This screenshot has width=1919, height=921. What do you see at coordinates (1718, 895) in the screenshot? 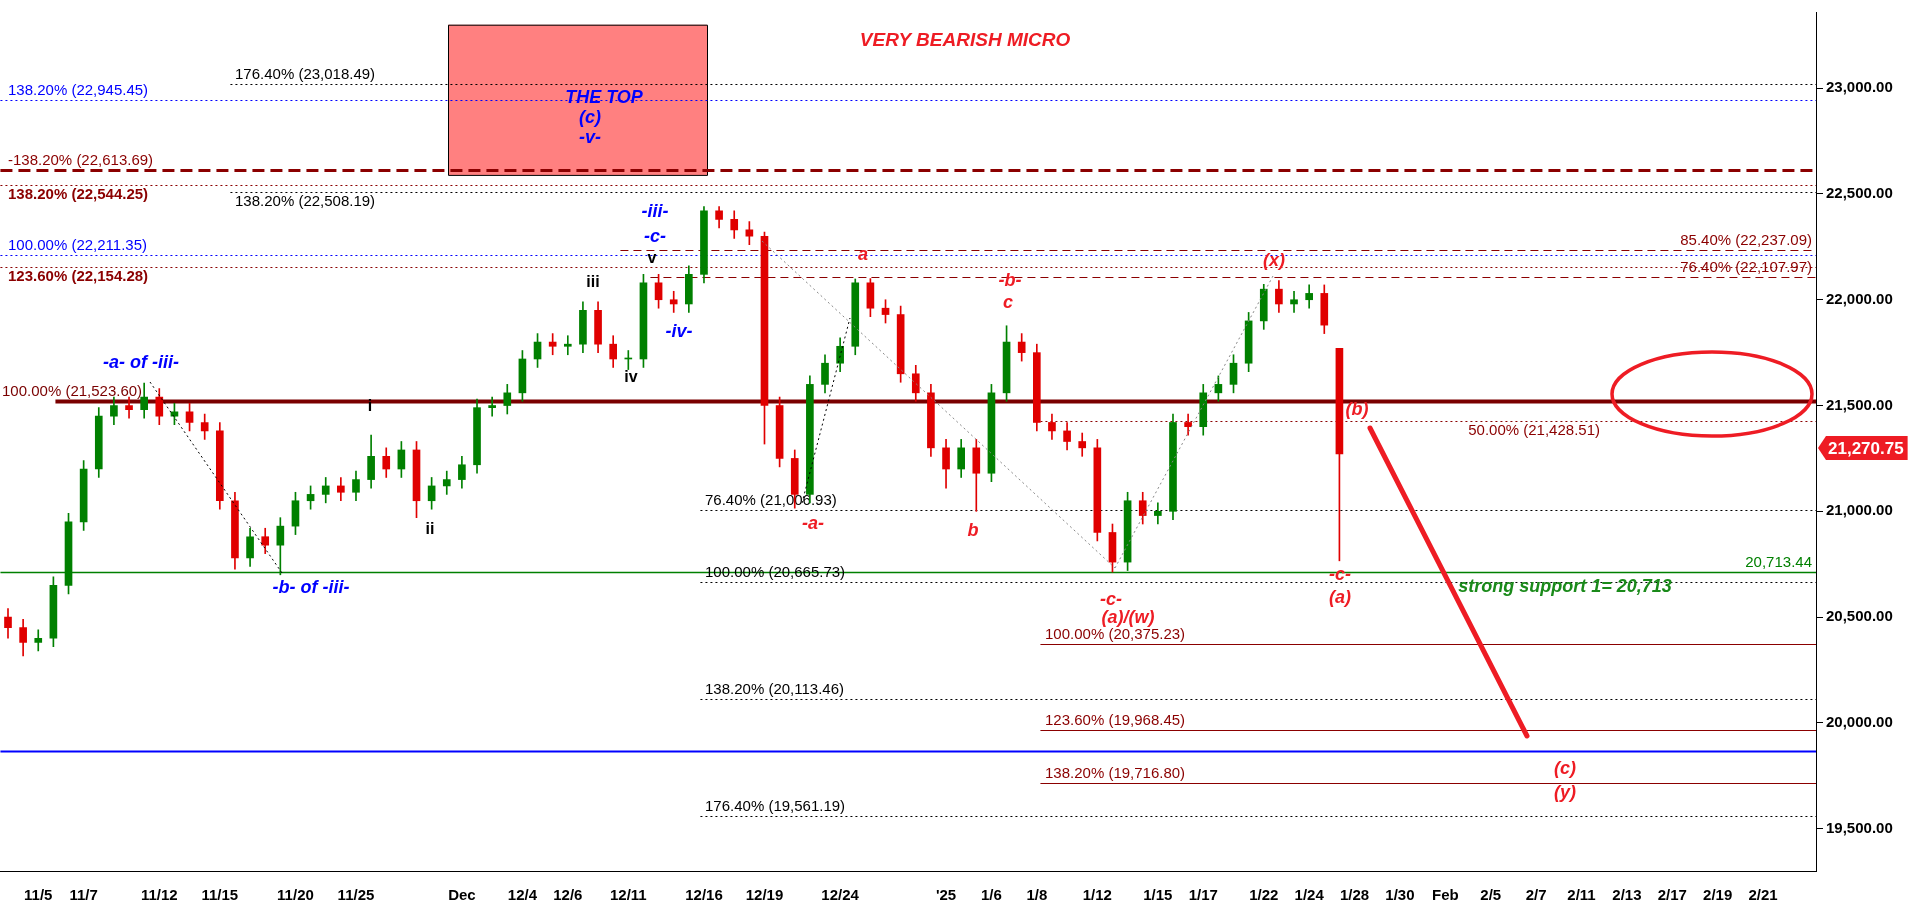
I see `x-tick-label: 2/19` at bounding box center [1718, 895].